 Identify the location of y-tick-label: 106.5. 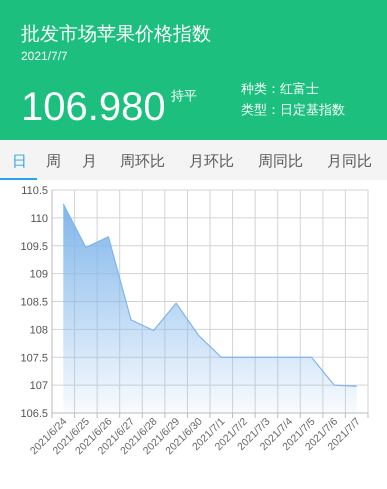
(34, 414).